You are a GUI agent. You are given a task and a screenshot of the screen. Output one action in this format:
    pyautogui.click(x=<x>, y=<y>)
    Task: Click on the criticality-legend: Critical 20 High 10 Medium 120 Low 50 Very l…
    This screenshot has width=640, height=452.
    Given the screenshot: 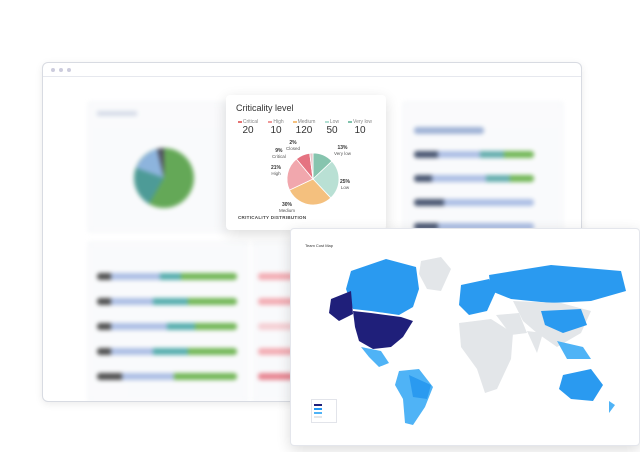 What is the action you would take?
    pyautogui.click(x=306, y=127)
    